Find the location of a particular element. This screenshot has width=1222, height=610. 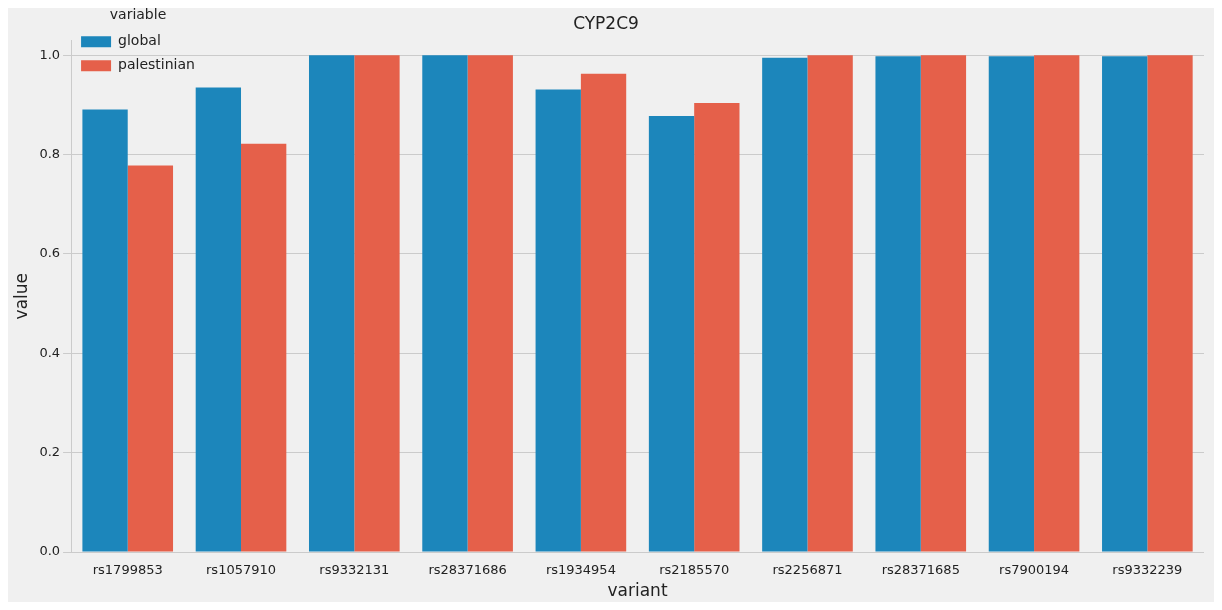

x-tick-label: rs2256871 is located at coordinates (807, 570).